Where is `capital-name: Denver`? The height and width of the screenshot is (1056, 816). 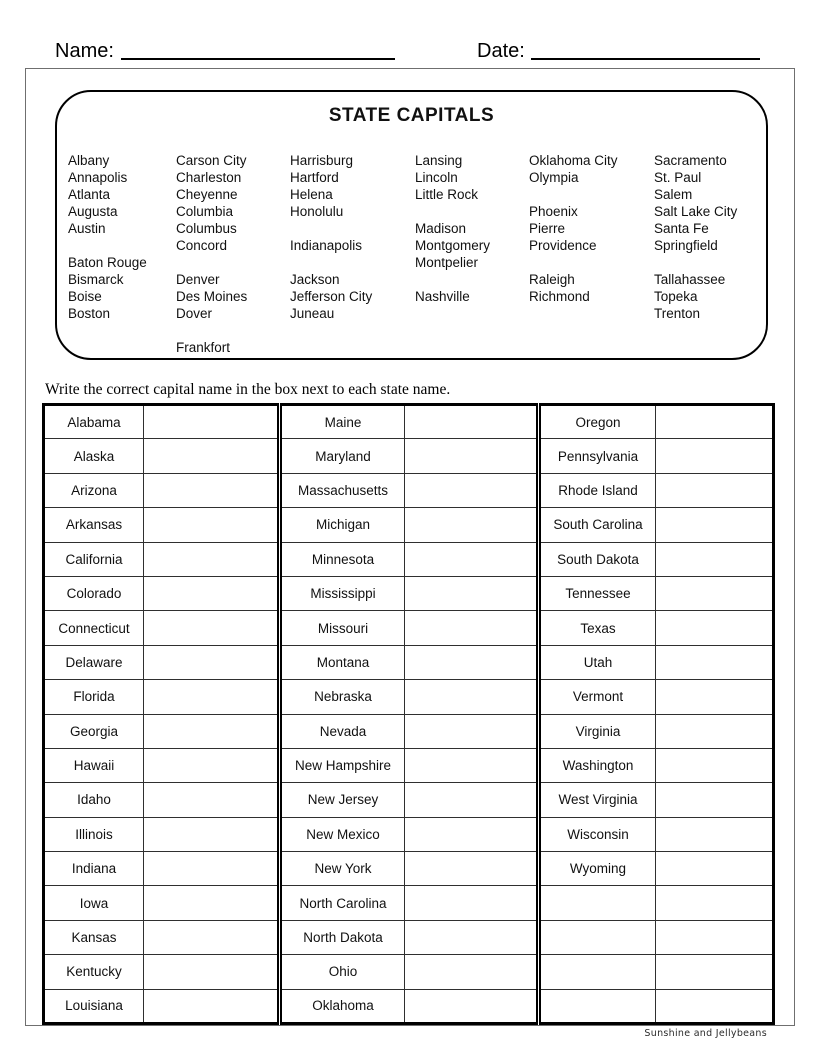 capital-name: Denver is located at coordinates (198, 279).